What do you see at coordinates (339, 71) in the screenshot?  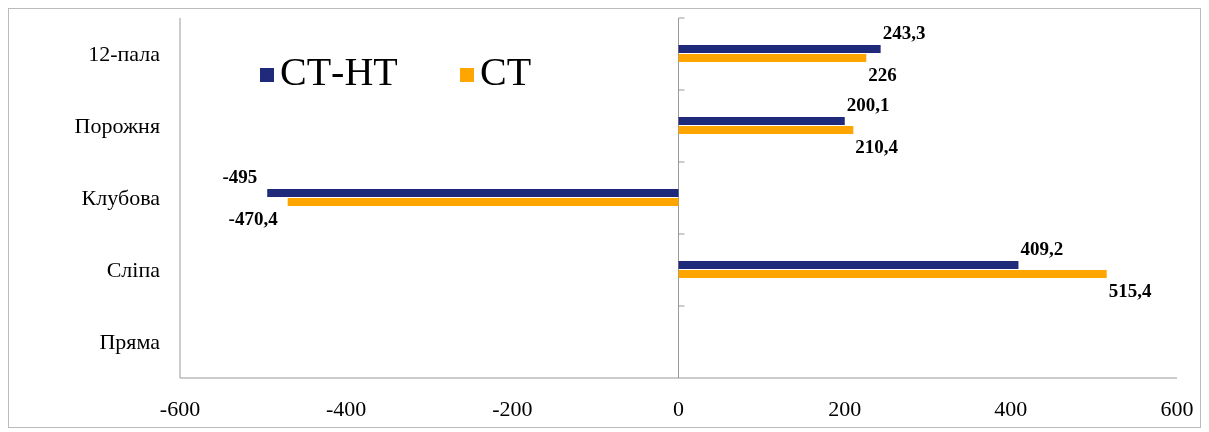 I see `legend-label: СТ-НТ` at bounding box center [339, 71].